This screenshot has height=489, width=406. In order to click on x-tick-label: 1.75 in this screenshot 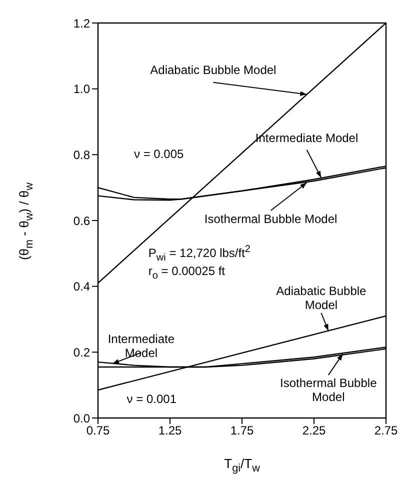, I will do `click(242, 431)`.